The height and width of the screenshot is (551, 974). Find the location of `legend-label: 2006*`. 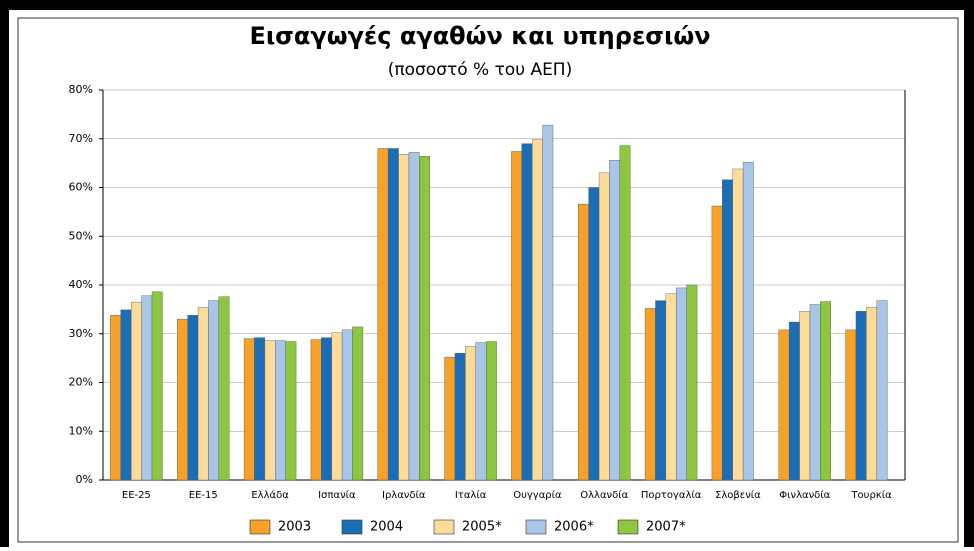

legend-label: 2006* is located at coordinates (574, 527).